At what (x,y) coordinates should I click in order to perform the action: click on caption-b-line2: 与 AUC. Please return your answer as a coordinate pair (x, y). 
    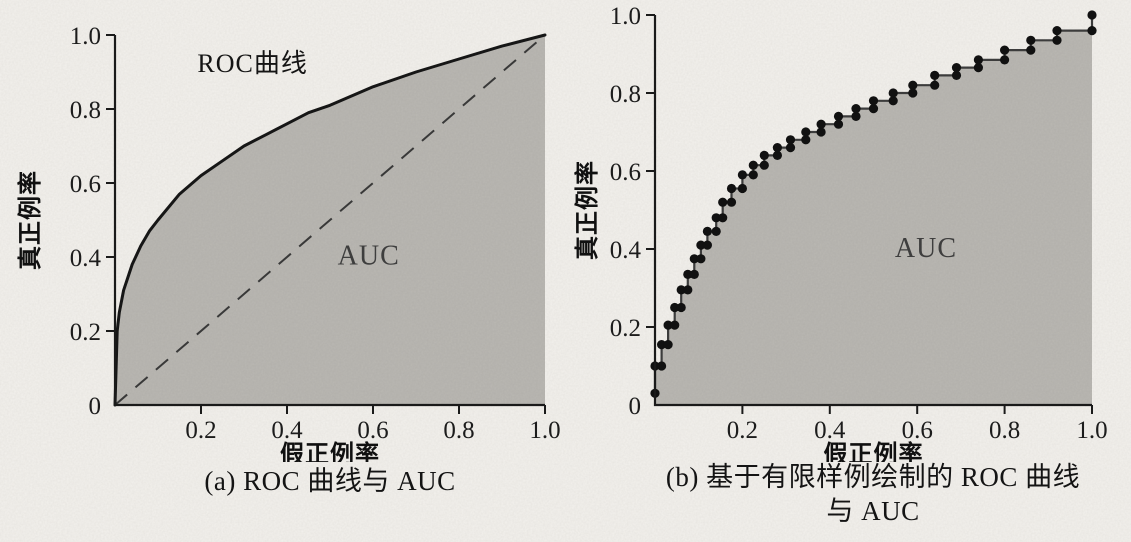
    Looking at the image, I should click on (873, 511).